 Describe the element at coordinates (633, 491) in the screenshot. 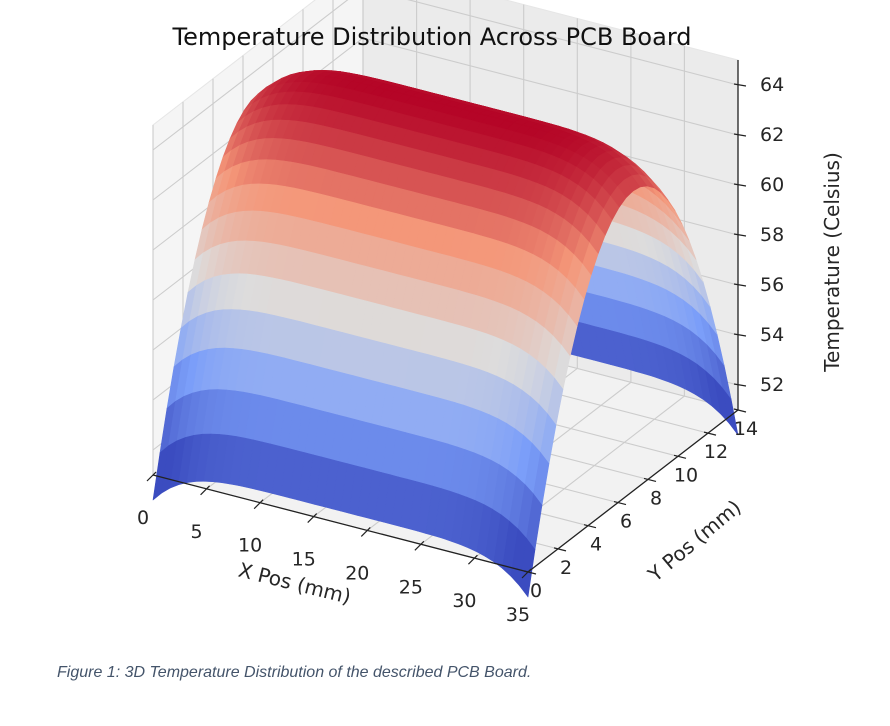

I see `y-axis-line` at that location.